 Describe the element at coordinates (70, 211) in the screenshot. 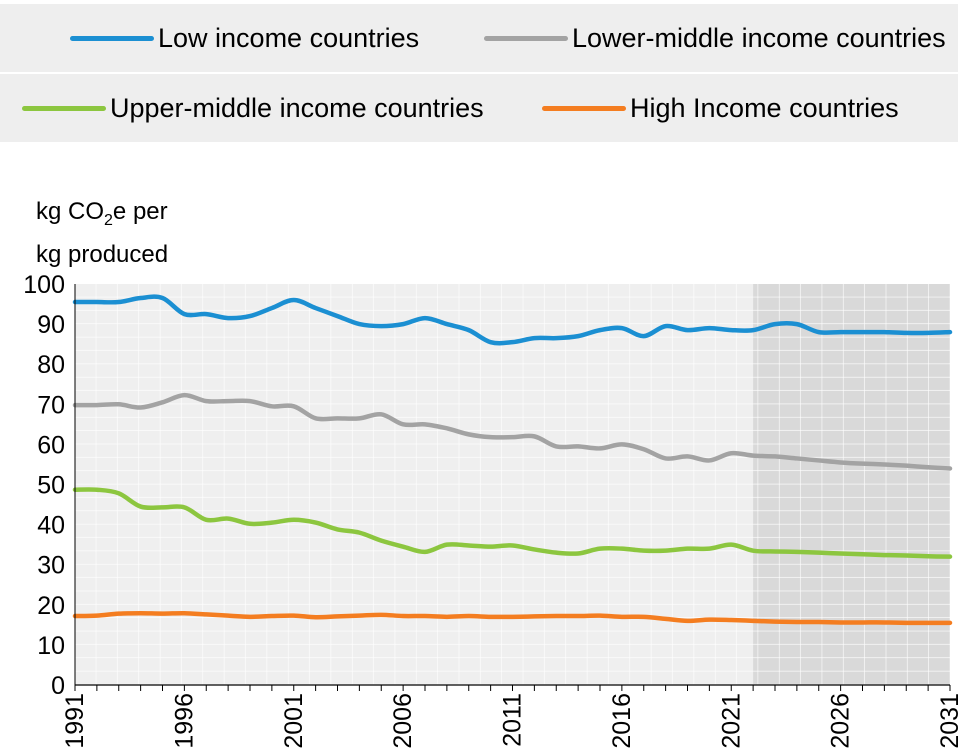

I see `y-axis-label-unit: kg CO` at that location.